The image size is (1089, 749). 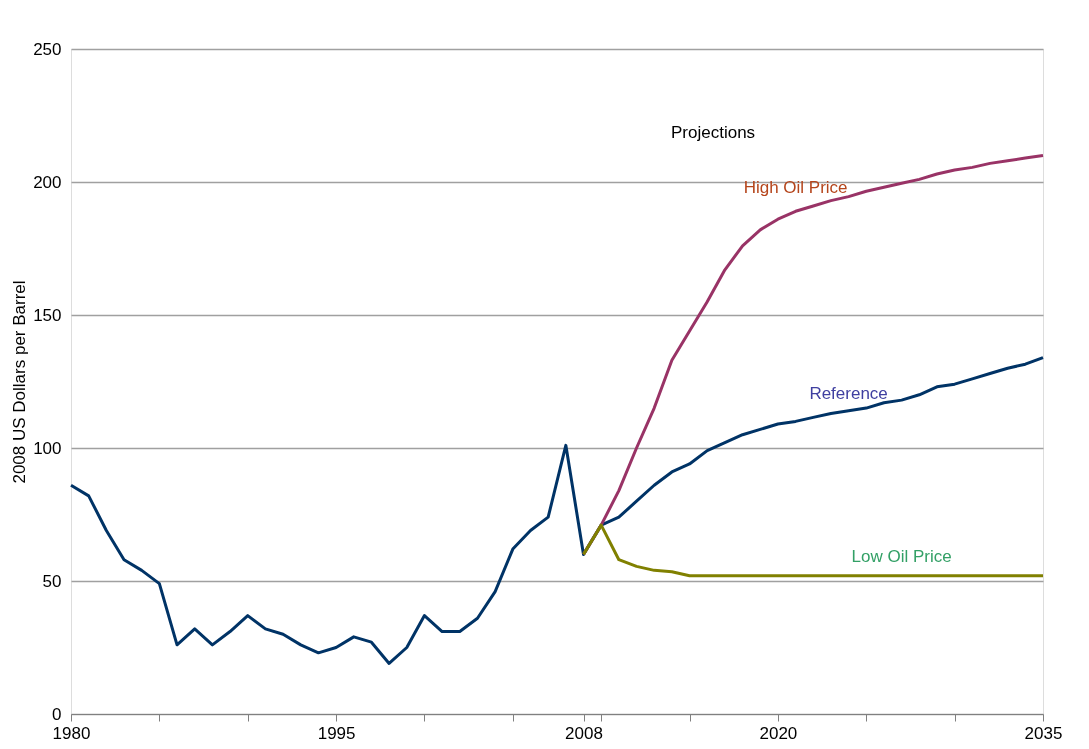 I want to click on x-tick-label: 2008, so click(x=584, y=733).